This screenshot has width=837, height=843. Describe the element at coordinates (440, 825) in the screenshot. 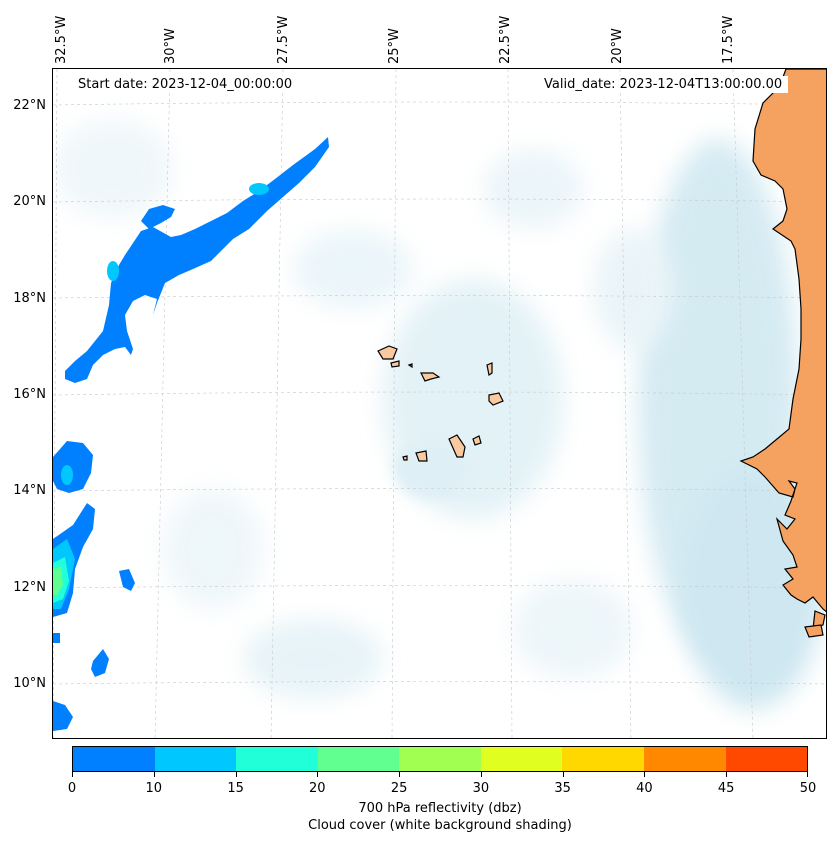

I see `colorbar-label-cloud-cover: Cloud cover (white background shading)` at that location.